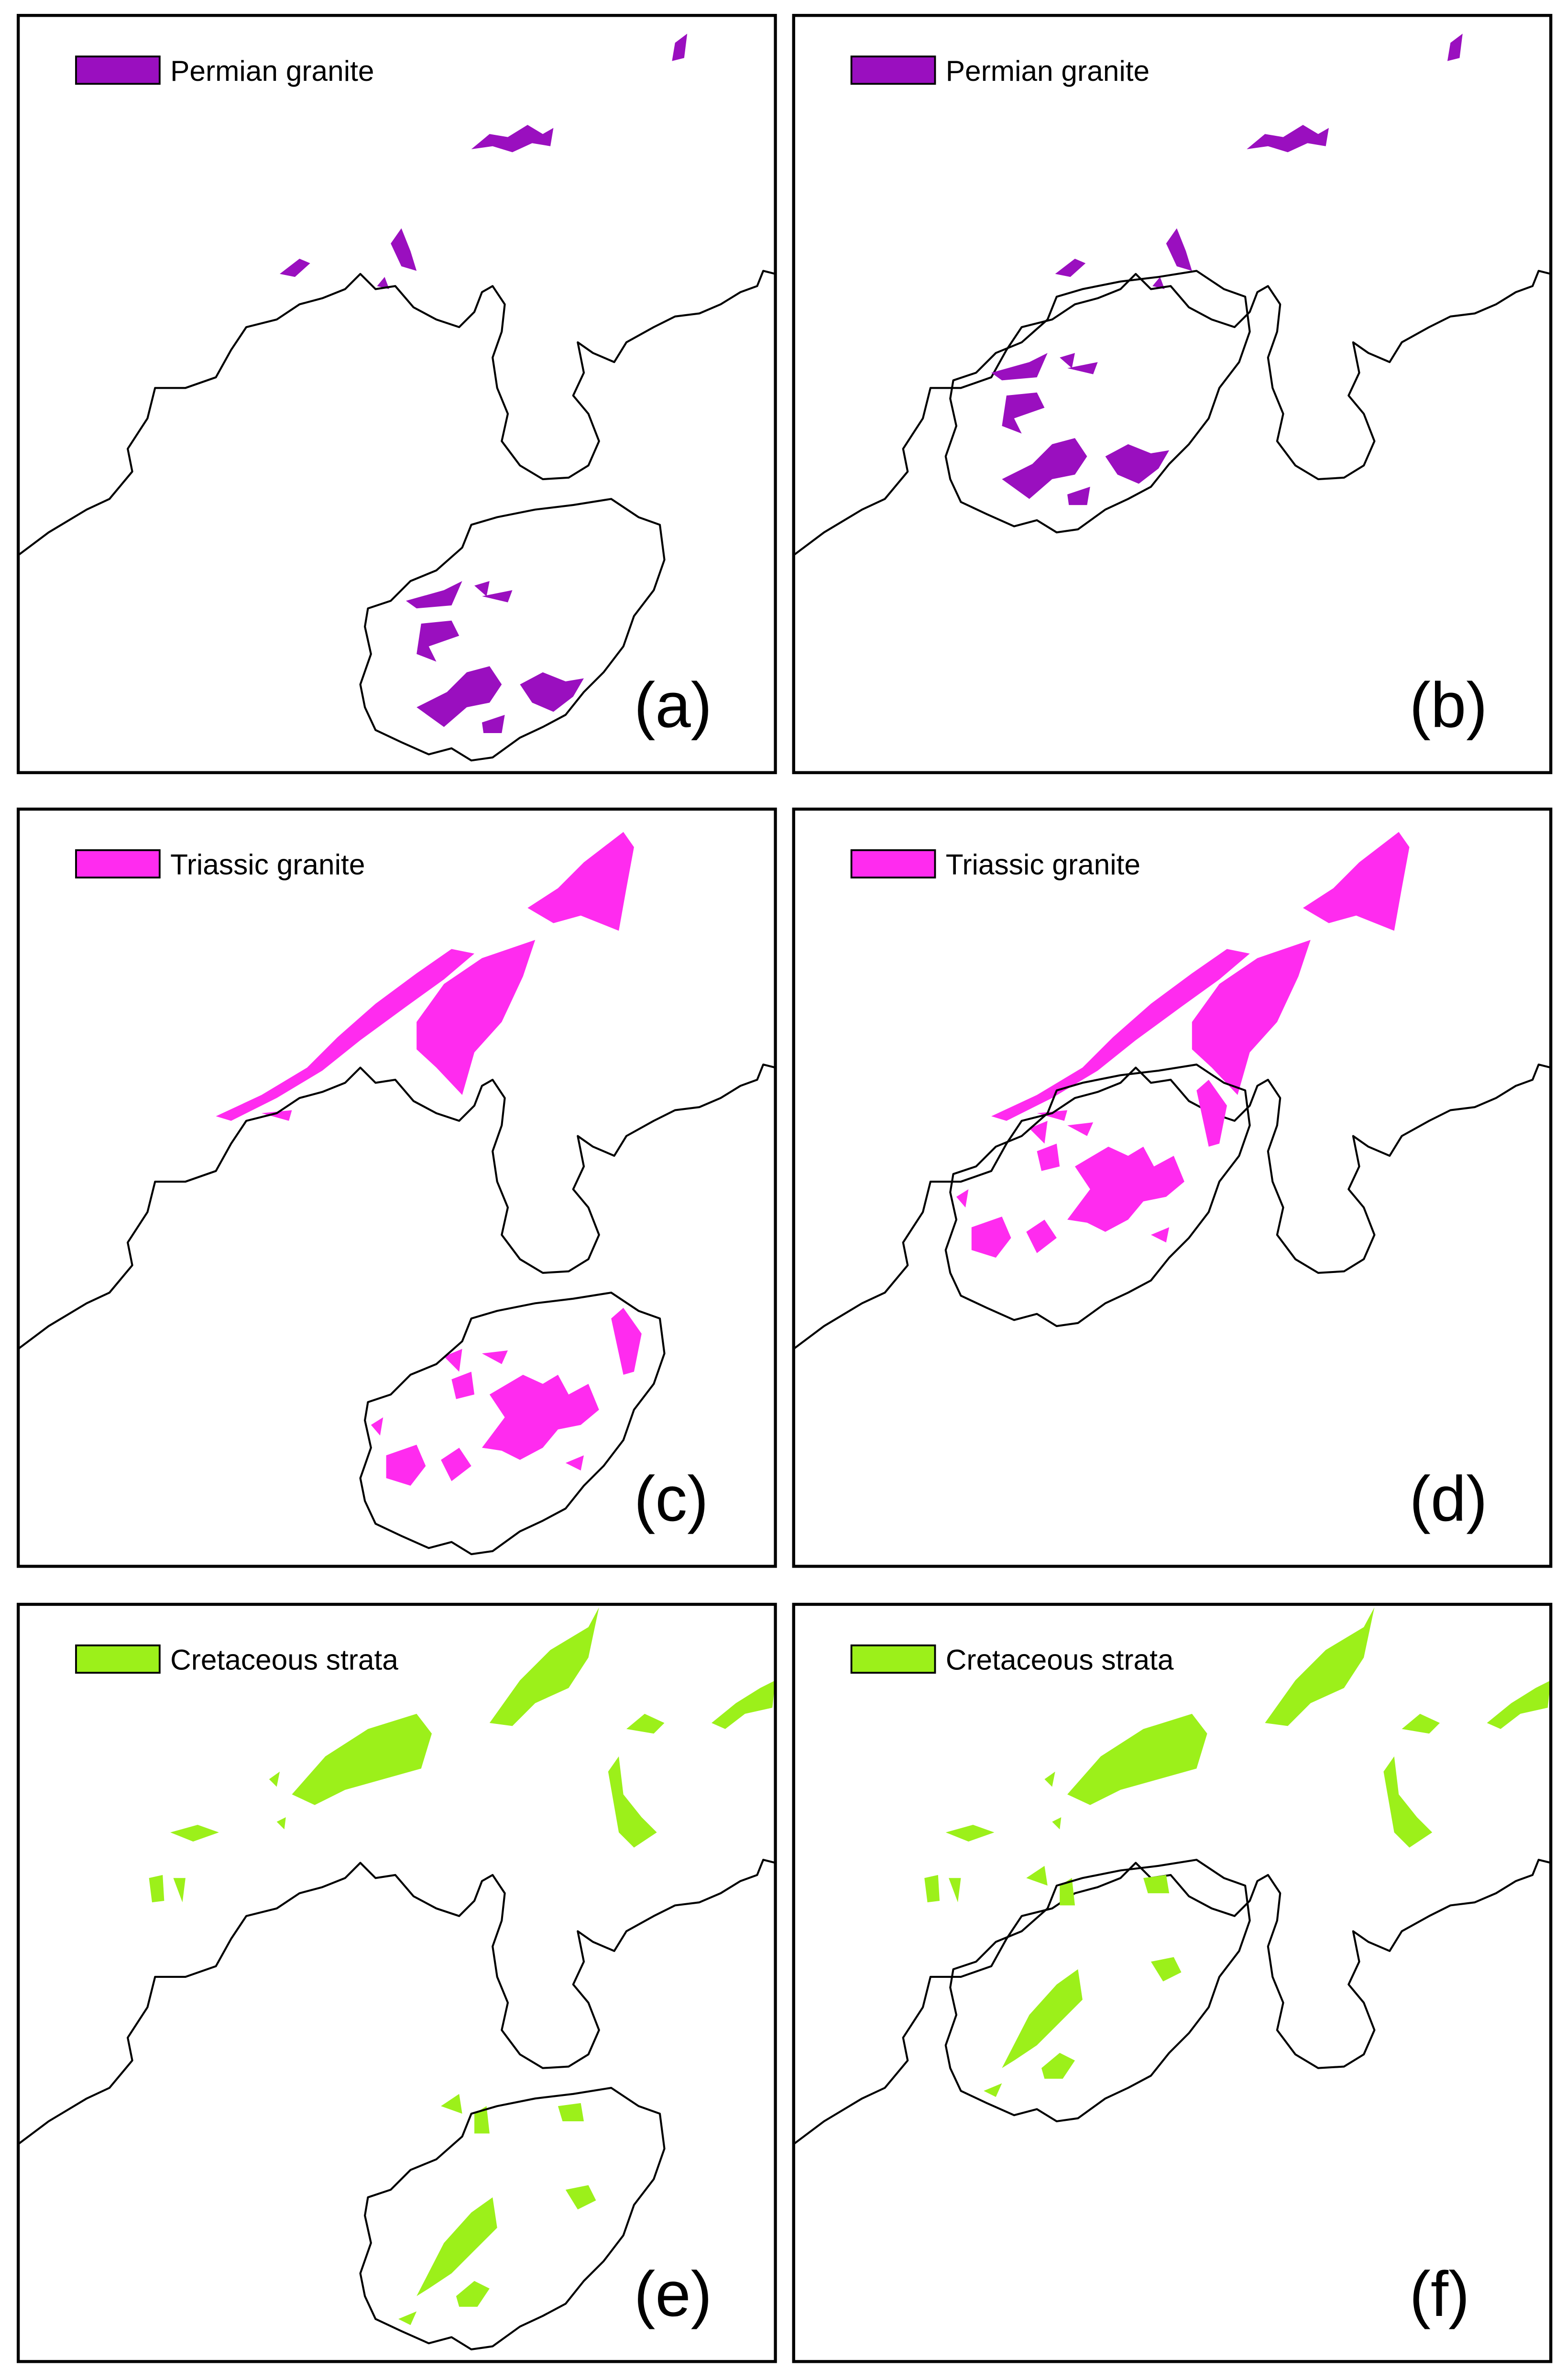 The width and height of the screenshot is (1566, 2380). Describe the element at coordinates (272, 71) in the screenshot. I see `legend-label: Permian granite` at that location.